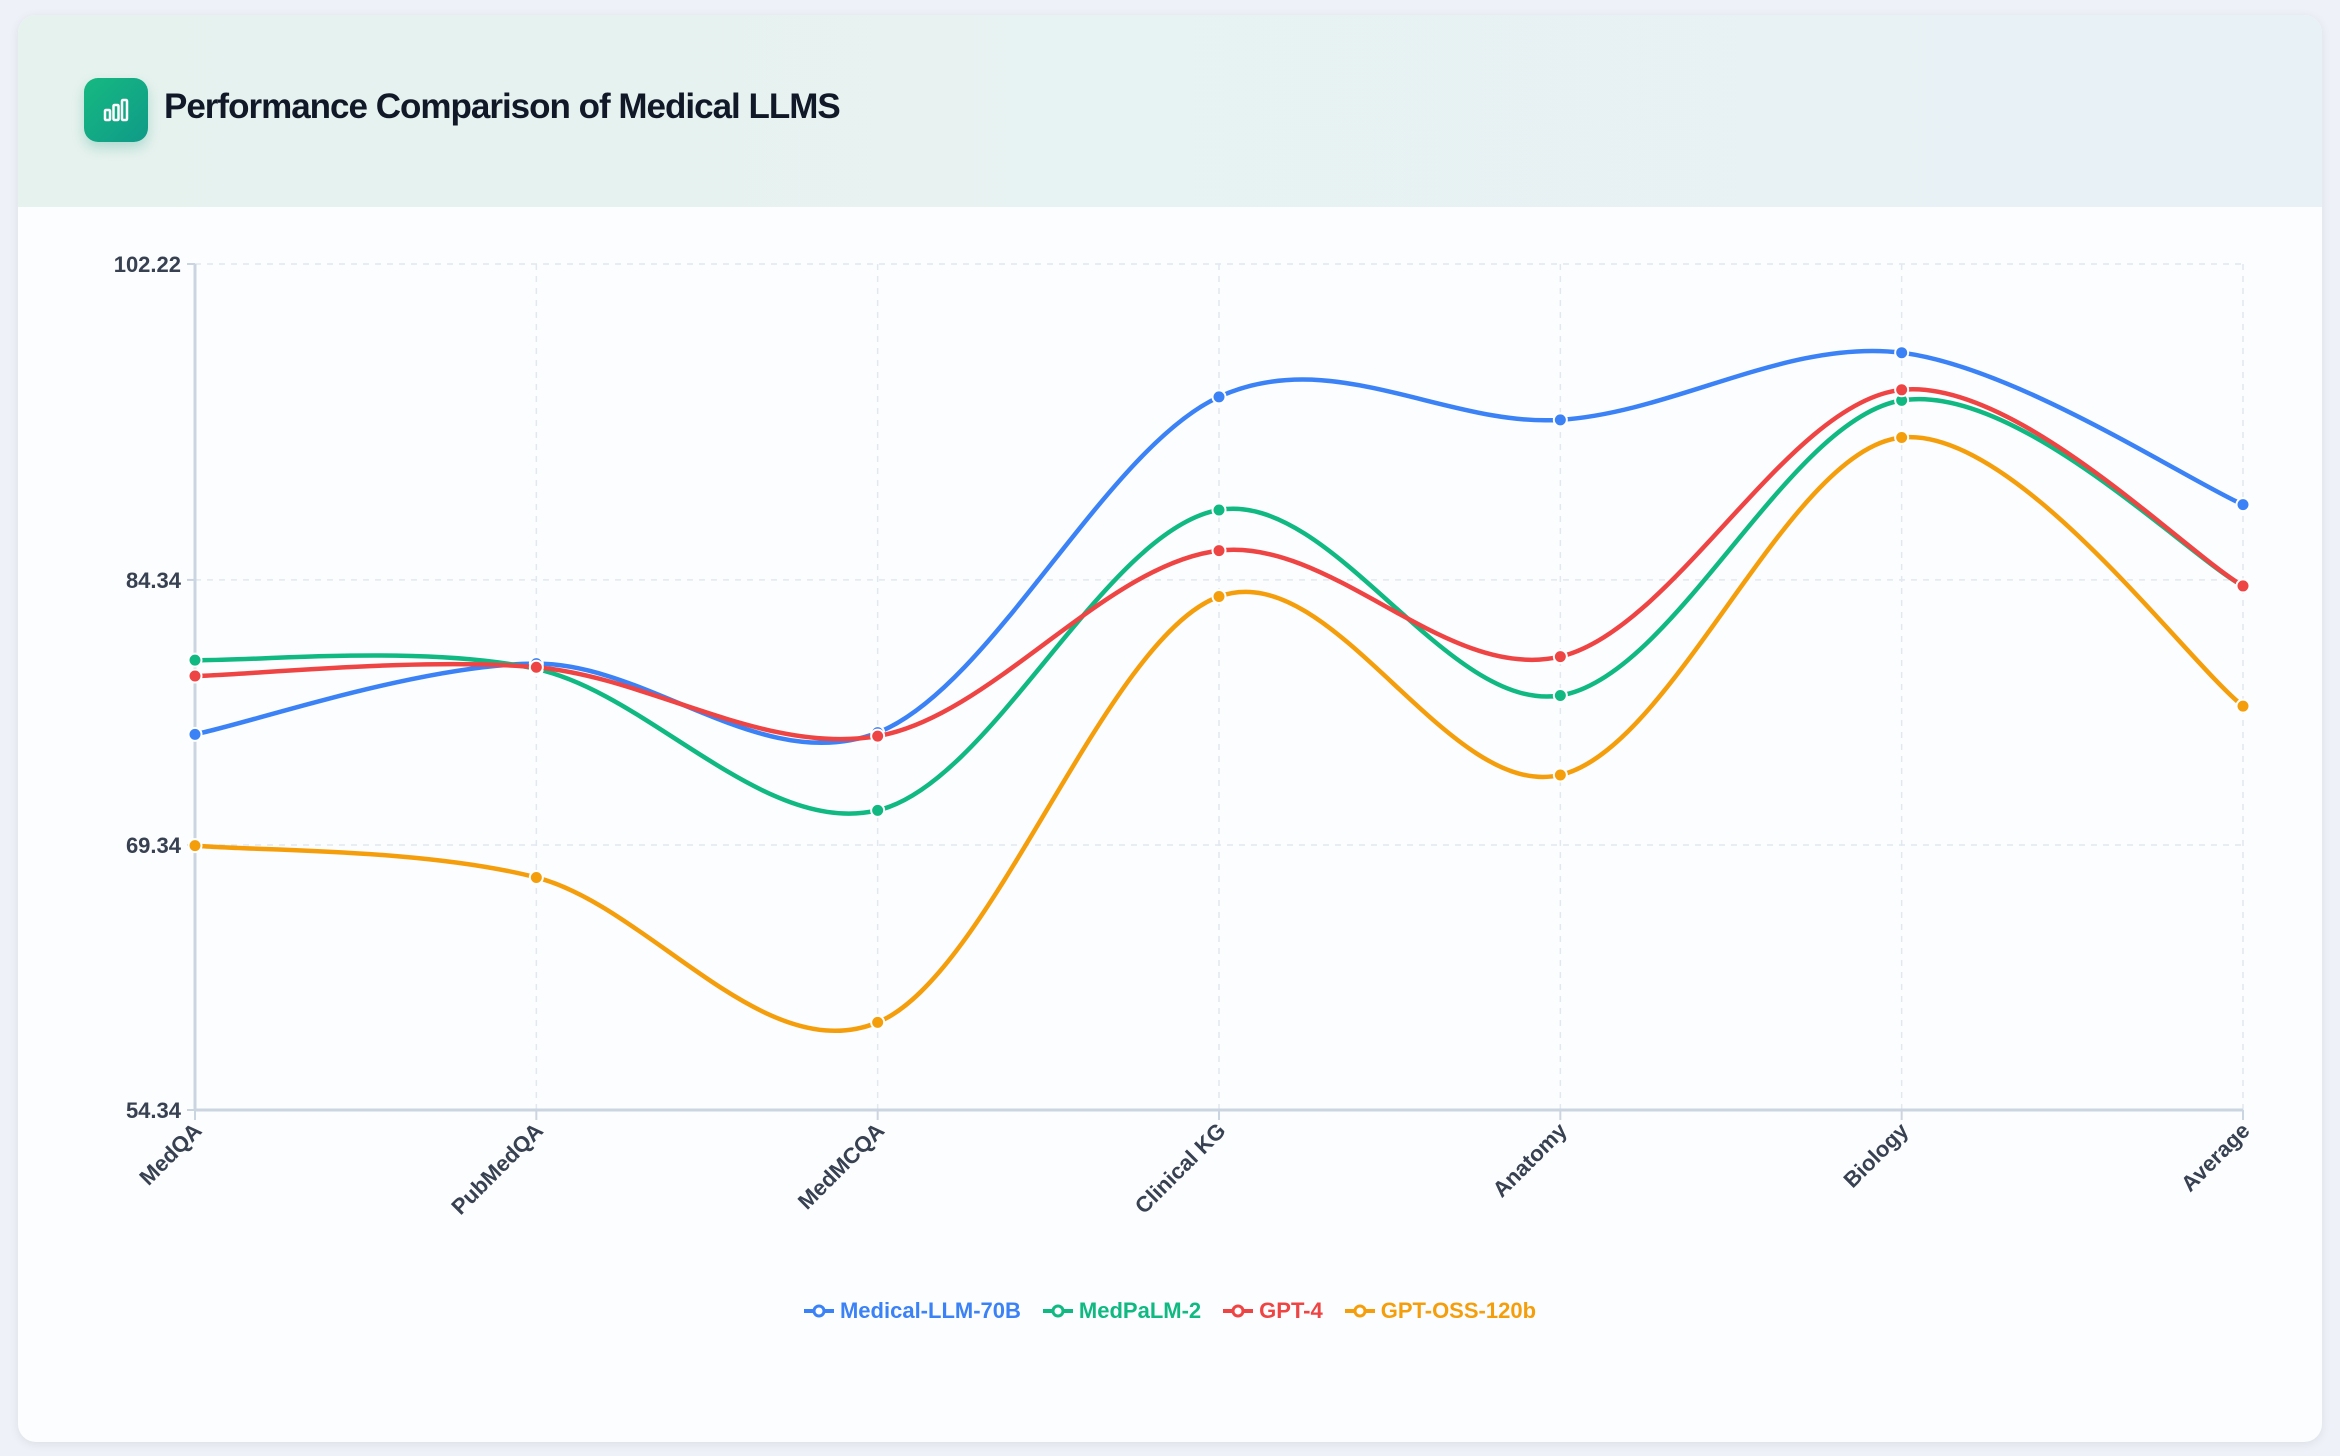 This screenshot has height=1456, width=2340. I want to click on legend-label: MedPaLM-2, so click(1140, 1310).